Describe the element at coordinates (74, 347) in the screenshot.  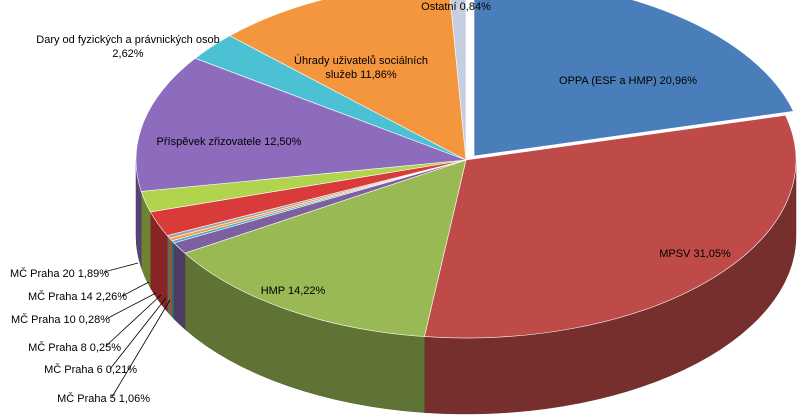
I see `slice-label-5: MČ Praha 8 0,25%` at that location.